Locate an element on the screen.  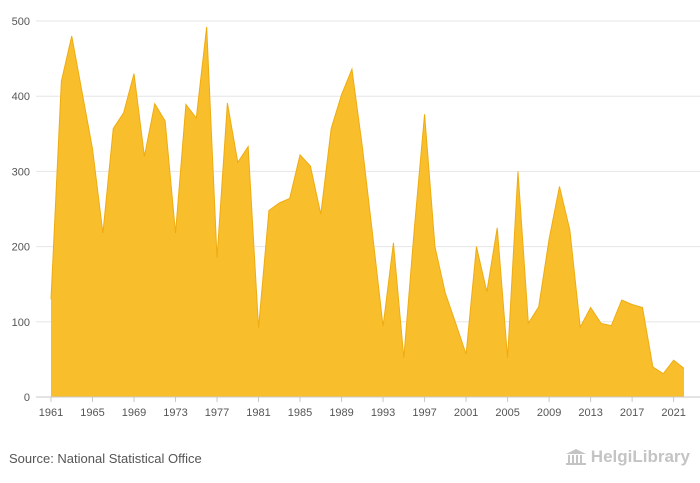
library-building-icon is located at coordinates (575, 457).